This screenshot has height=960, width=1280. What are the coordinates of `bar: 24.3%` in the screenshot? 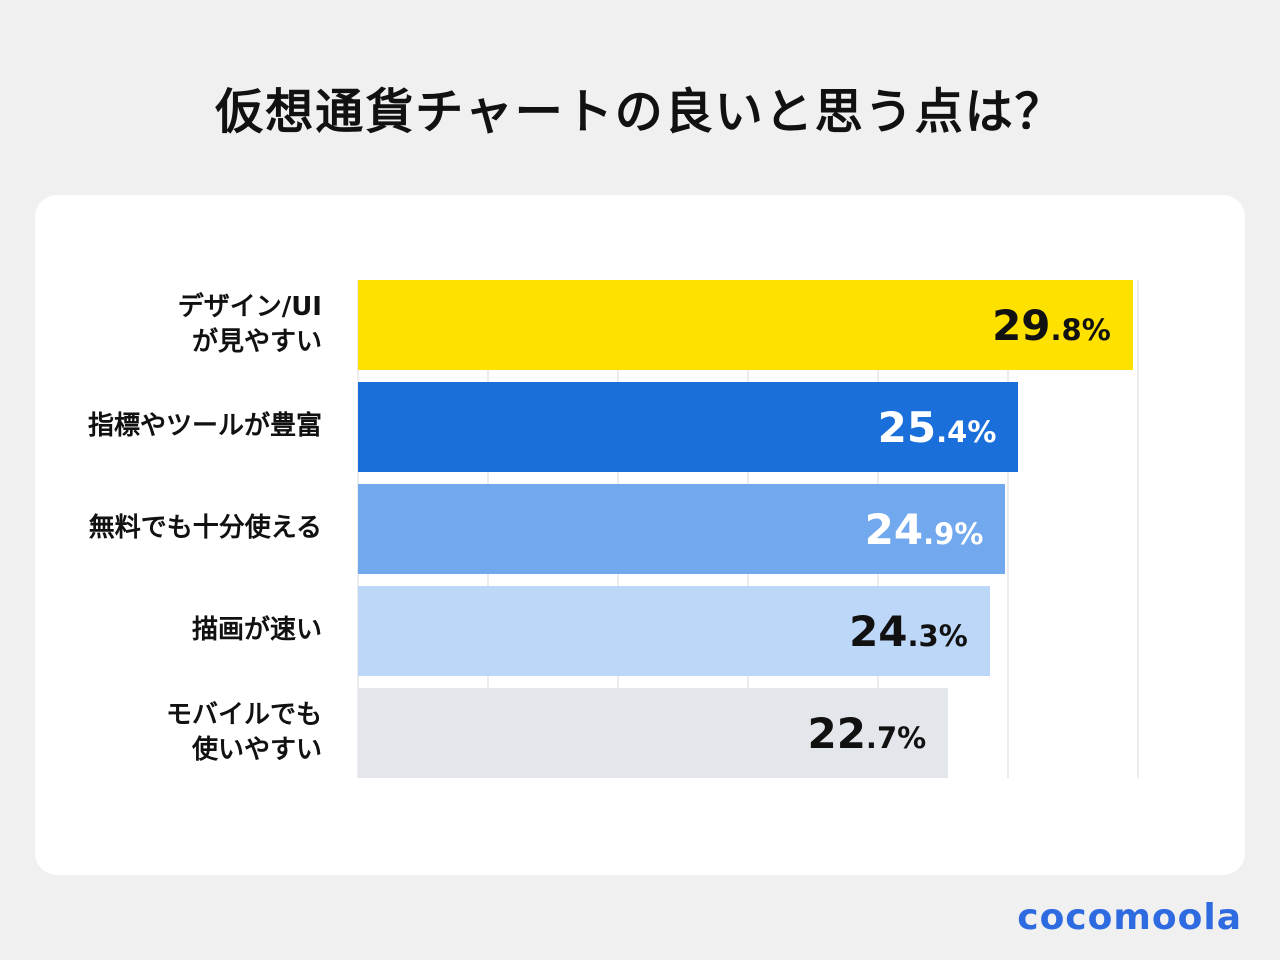 It's located at (674, 631).